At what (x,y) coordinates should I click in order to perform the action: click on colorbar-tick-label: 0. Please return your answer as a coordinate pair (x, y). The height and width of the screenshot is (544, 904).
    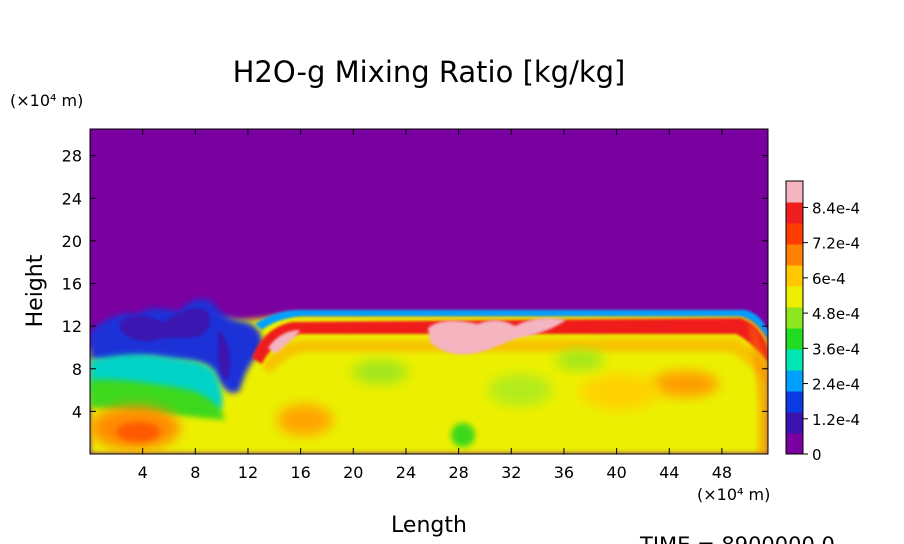
    Looking at the image, I should click on (817, 455).